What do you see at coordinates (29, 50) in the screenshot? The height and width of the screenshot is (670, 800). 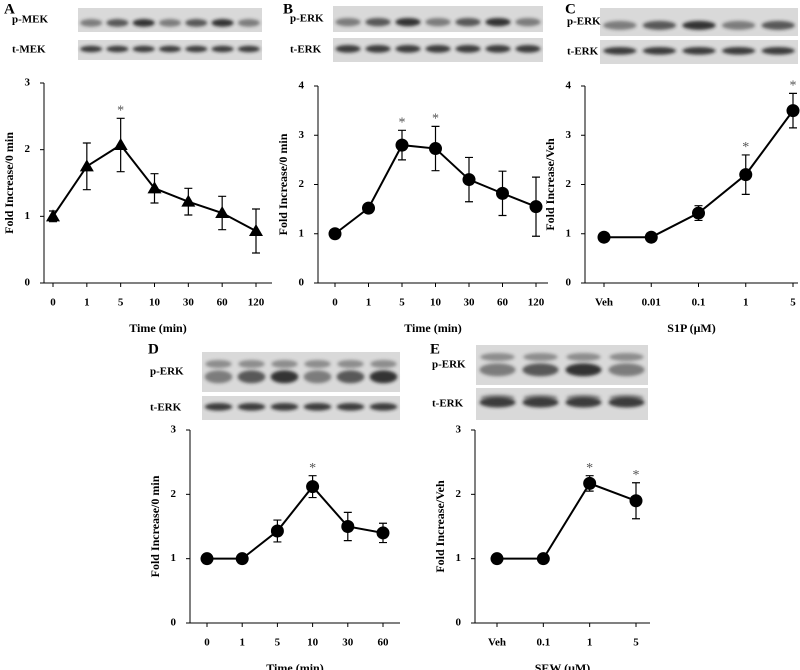 I see `blot-label: t-MEK` at bounding box center [29, 50].